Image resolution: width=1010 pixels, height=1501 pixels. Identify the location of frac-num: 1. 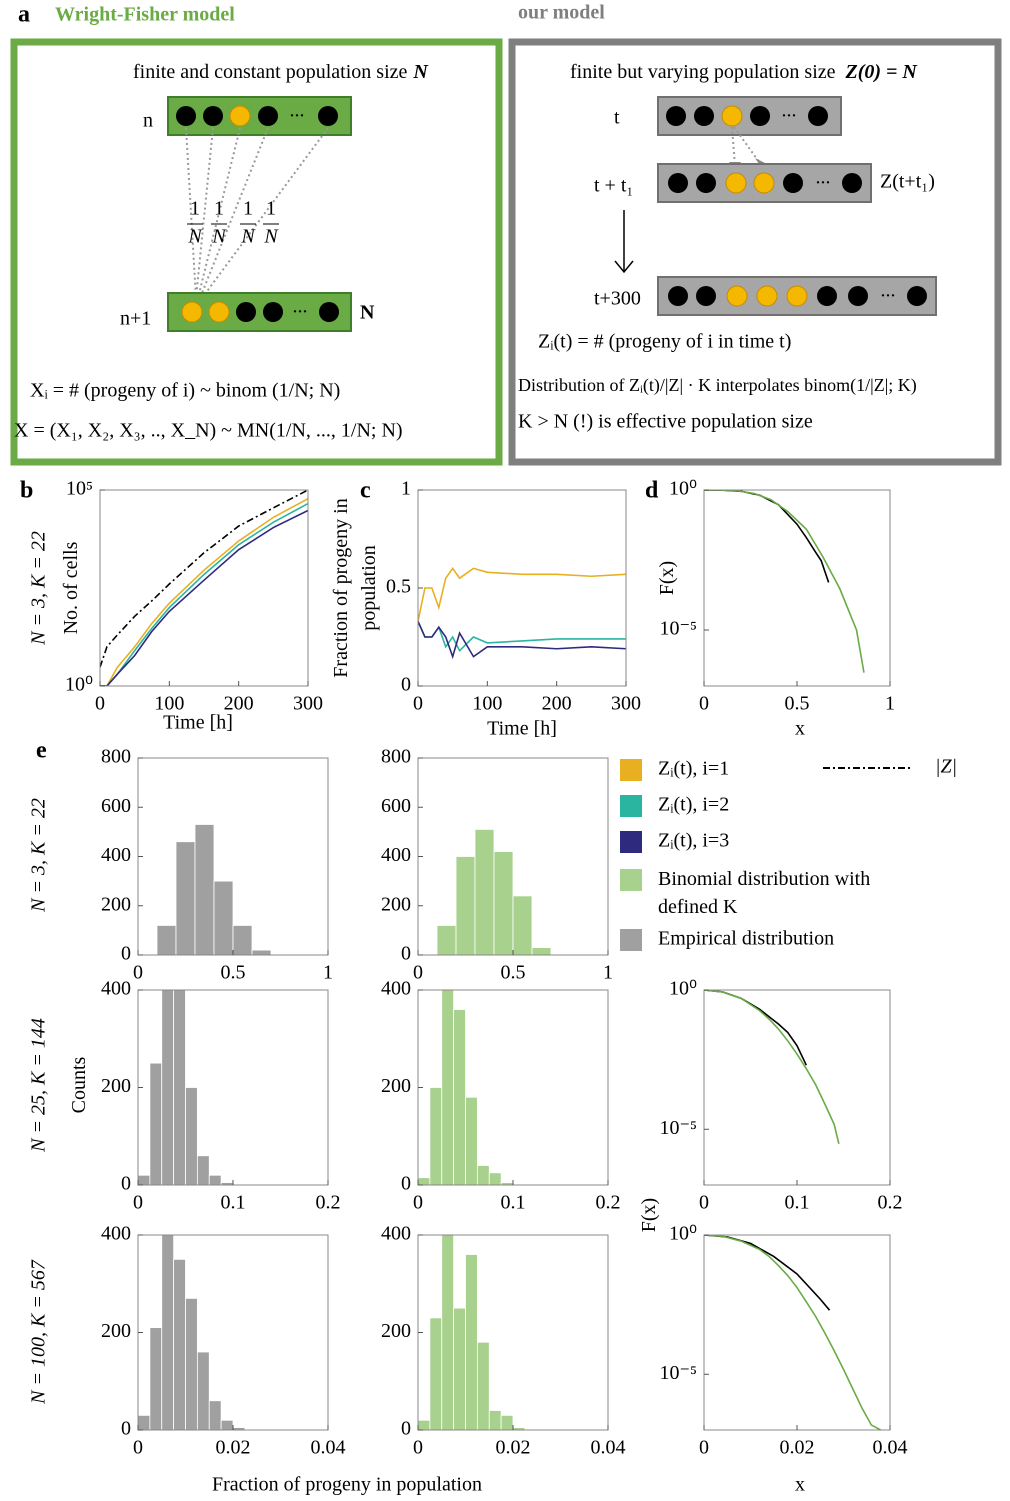
(219, 209).